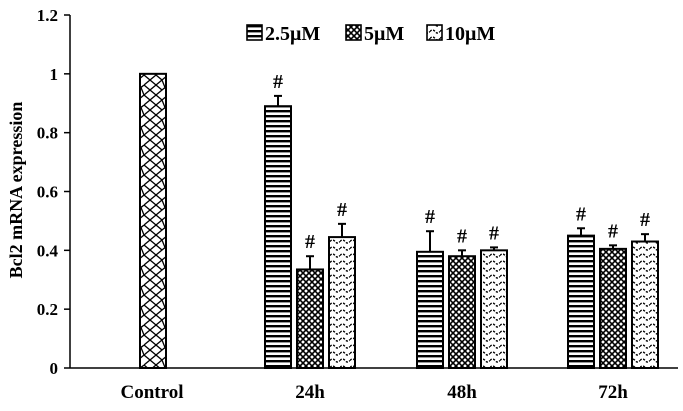 This screenshot has width=683, height=411. What do you see at coordinates (153, 220) in the screenshot?
I see `bar-control` at bounding box center [153, 220].